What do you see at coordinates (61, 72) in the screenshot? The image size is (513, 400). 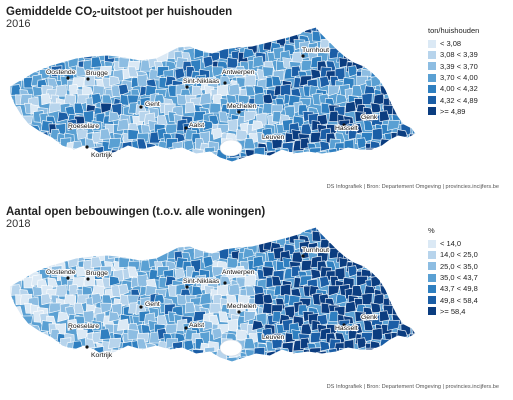 I see `city-label: Oostende` at bounding box center [61, 72].